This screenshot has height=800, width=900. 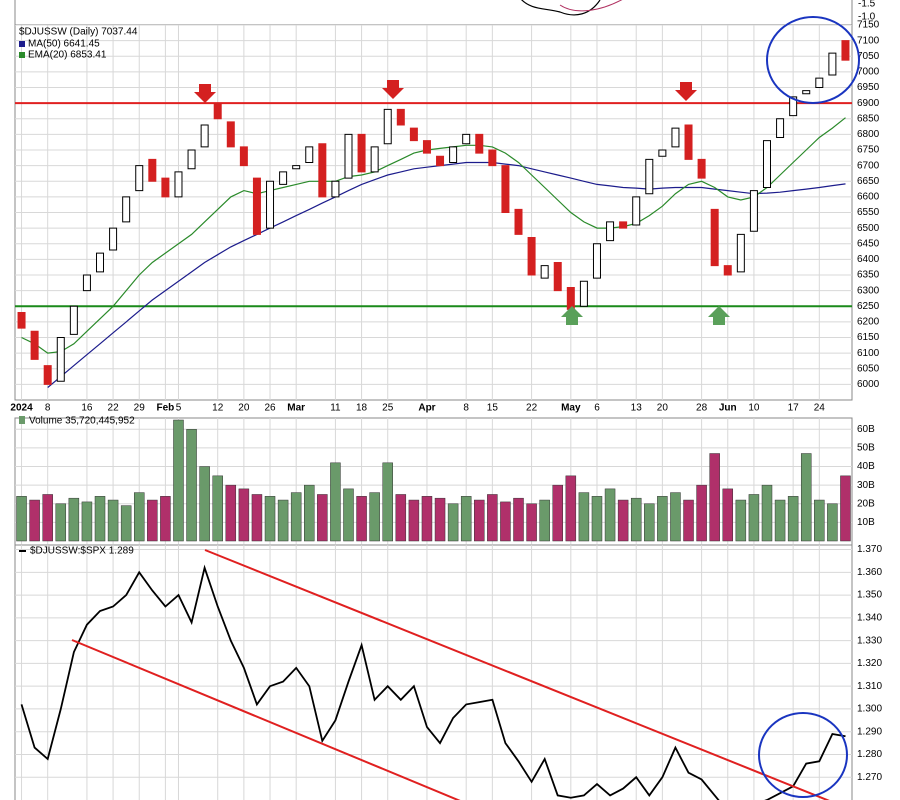 I want to click on x-tick-label: 15, so click(x=493, y=408).